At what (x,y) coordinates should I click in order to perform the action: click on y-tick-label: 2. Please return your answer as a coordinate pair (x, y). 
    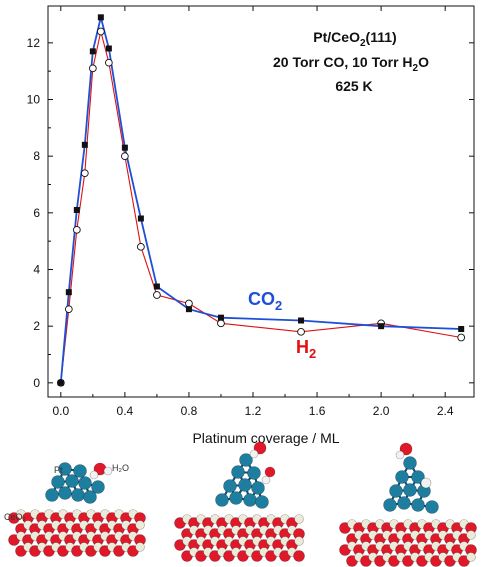
    Looking at the image, I should click on (36, 326).